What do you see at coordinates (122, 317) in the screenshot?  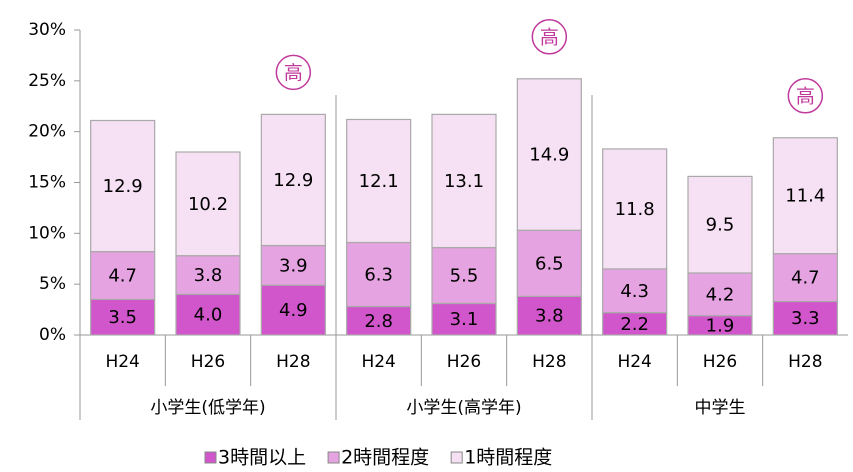 I see `value-label: 3.5` at bounding box center [122, 317].